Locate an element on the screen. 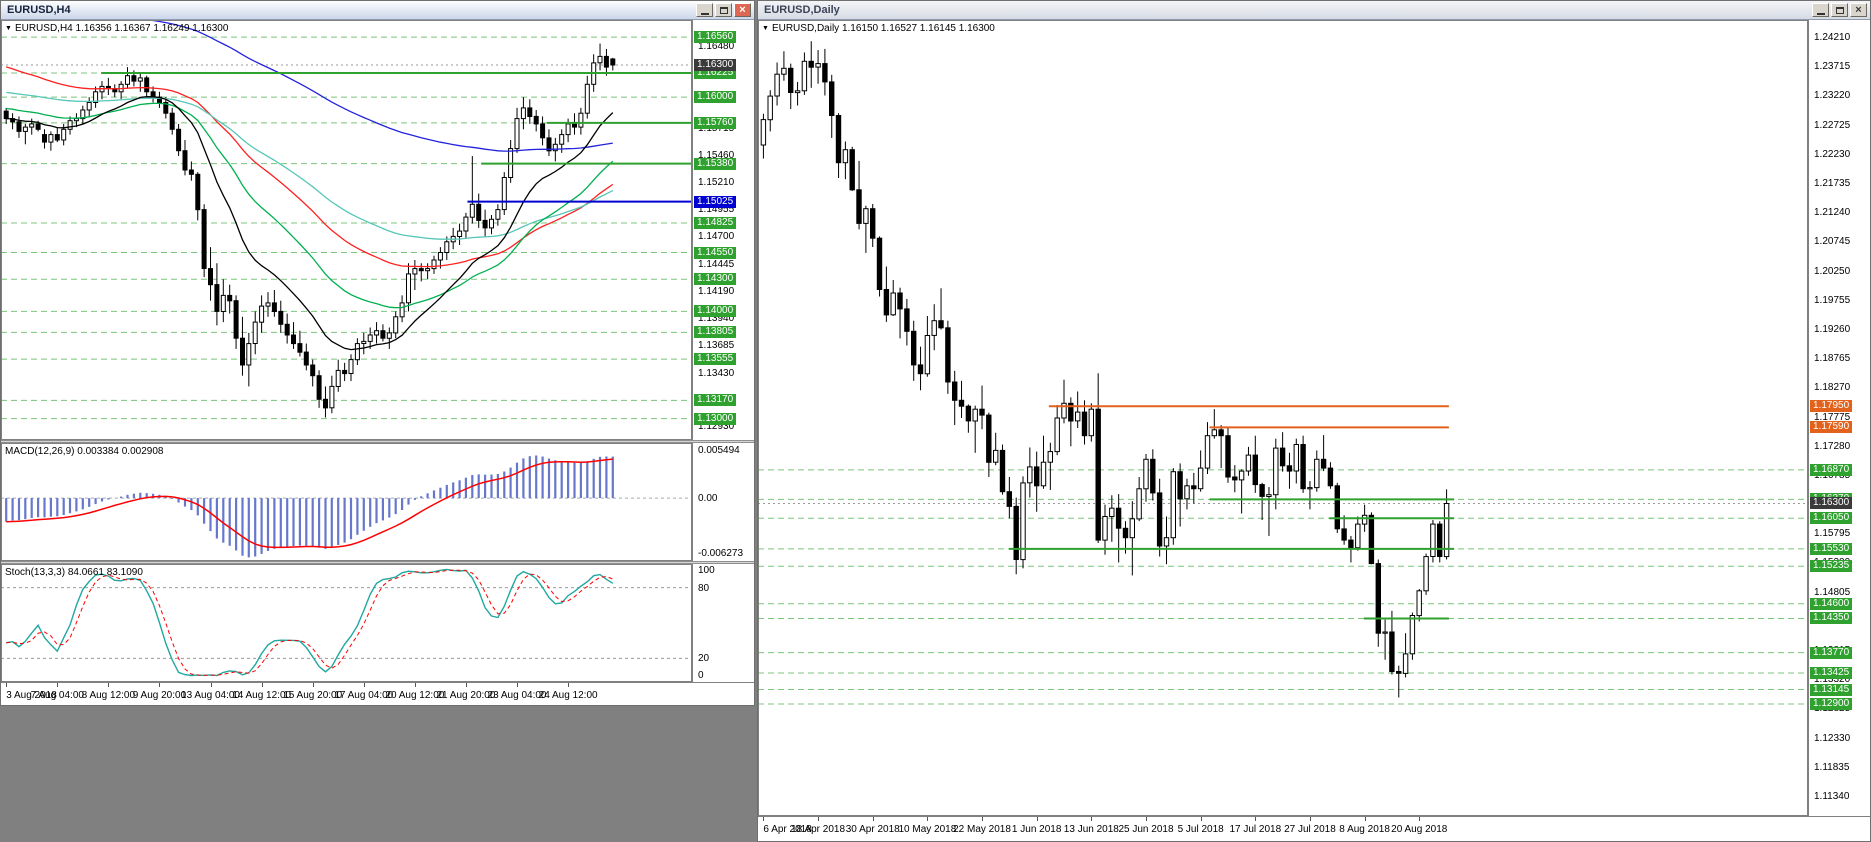  level-price-badge: 1.13170 is located at coordinates (715, 400).